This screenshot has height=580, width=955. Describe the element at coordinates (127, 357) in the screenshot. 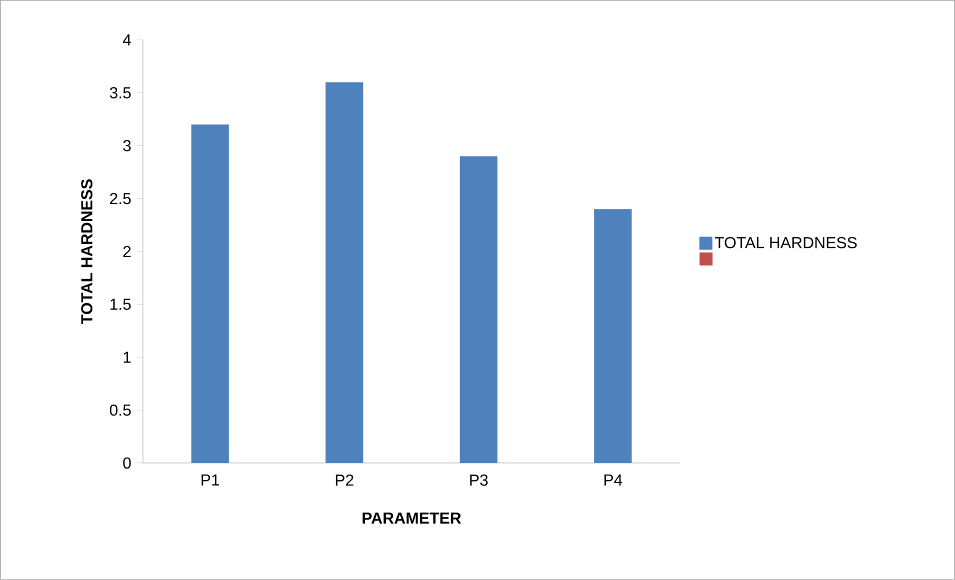

I see `y-tick-label: 1` at that location.